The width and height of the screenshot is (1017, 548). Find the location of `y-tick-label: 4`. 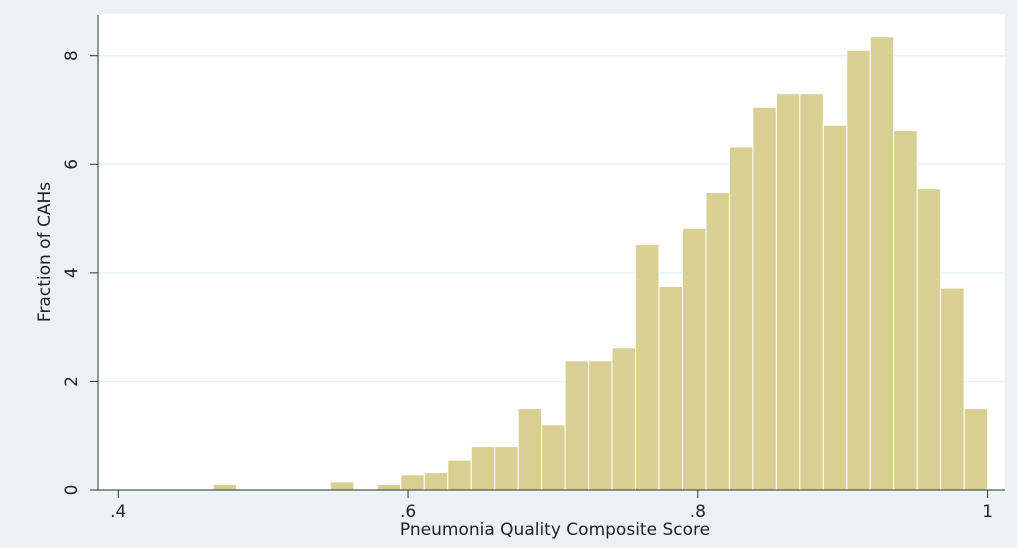

y-tick-label: 4 is located at coordinates (72, 272).